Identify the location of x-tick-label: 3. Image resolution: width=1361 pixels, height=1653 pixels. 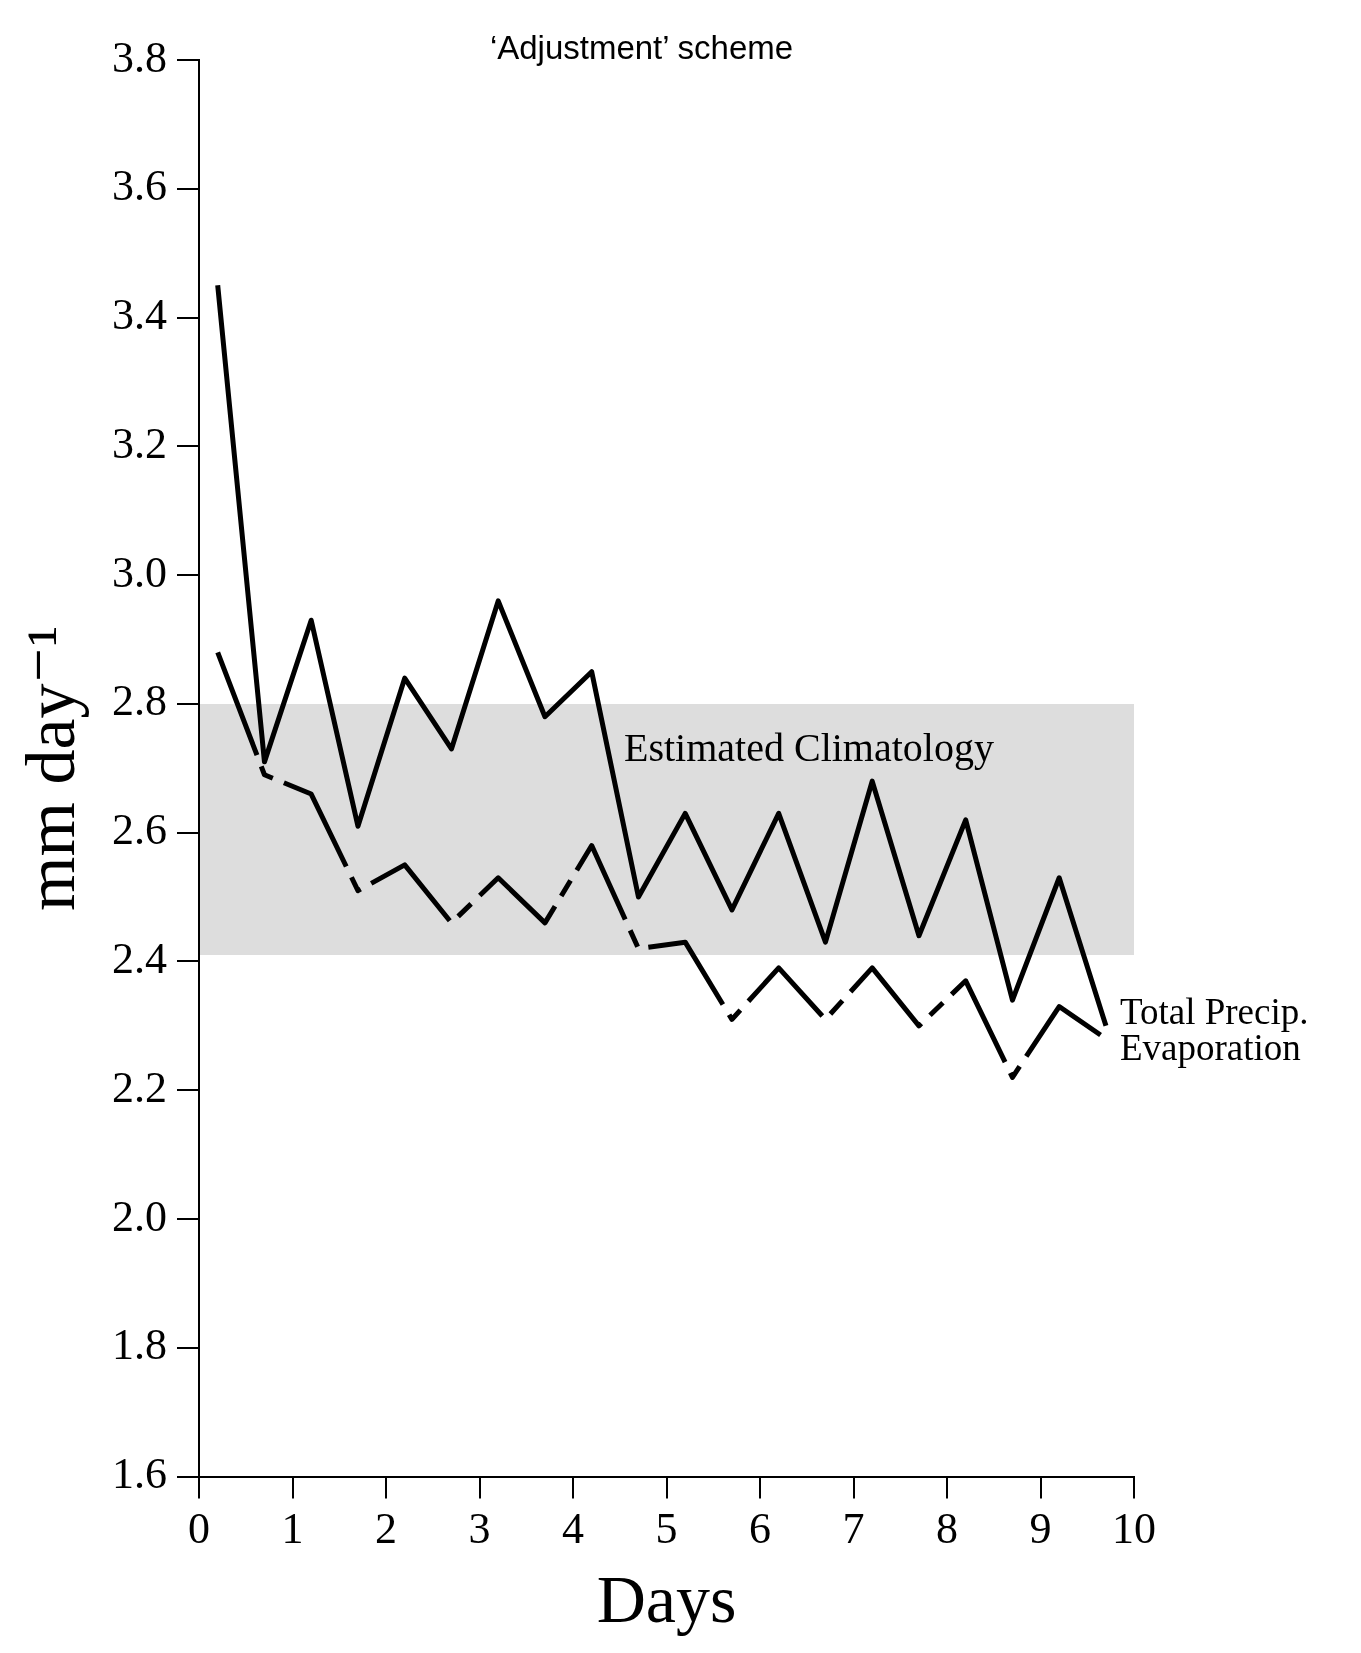
(479, 1528).